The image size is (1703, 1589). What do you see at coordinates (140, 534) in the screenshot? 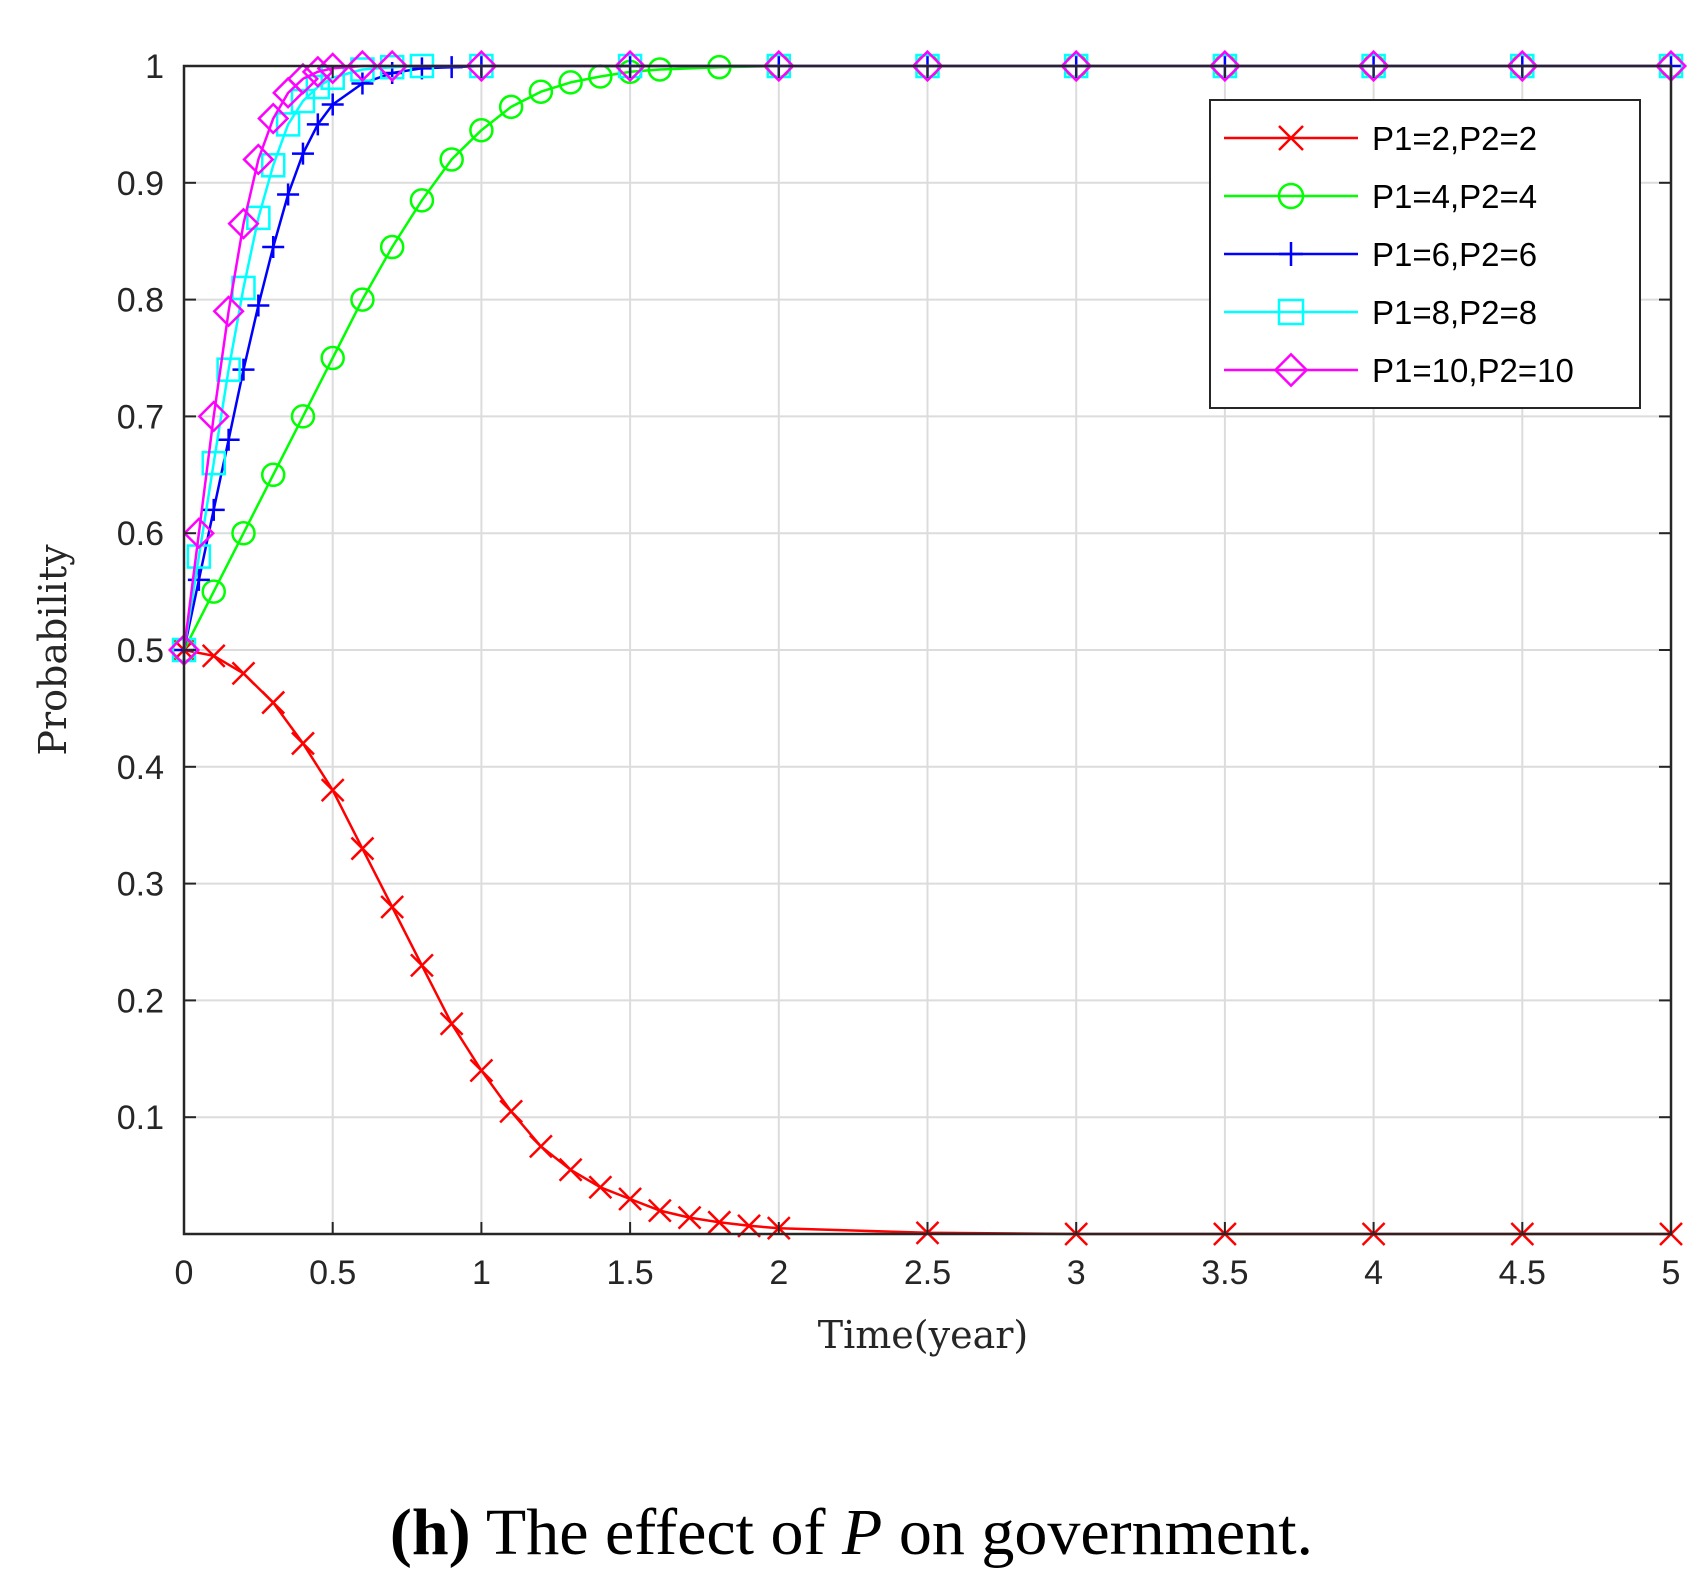
I see `y-tick-label: 0.6` at bounding box center [140, 534].